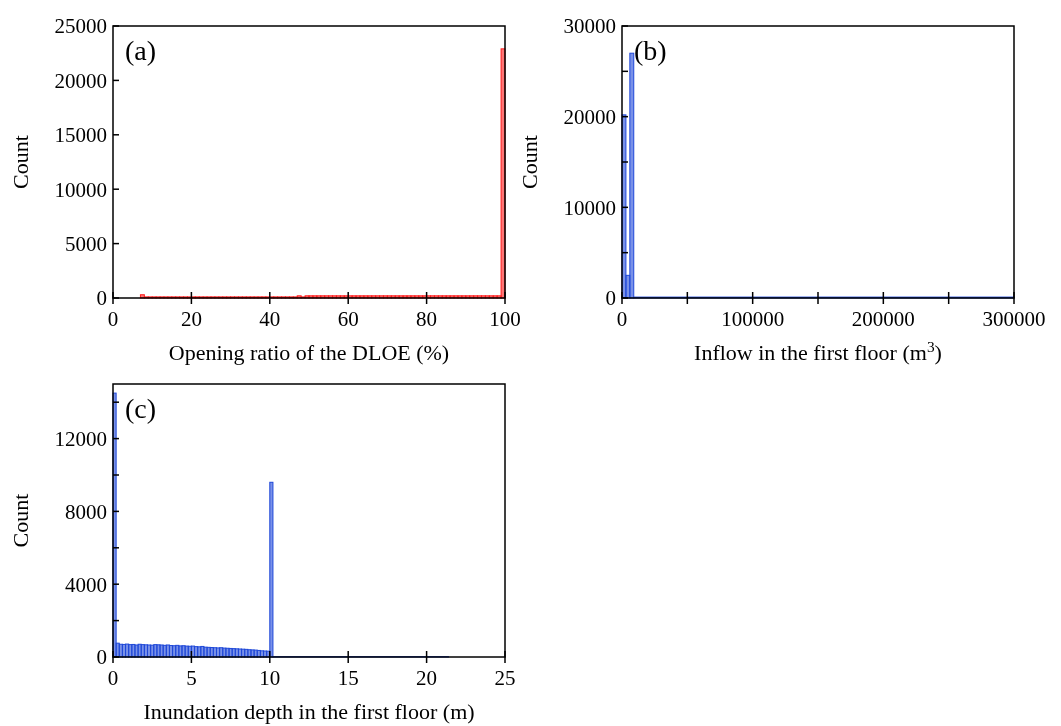 This screenshot has width=1061, height=726. Describe the element at coordinates (883, 319) in the screenshot. I see `x-tick-label: 200000` at that location.